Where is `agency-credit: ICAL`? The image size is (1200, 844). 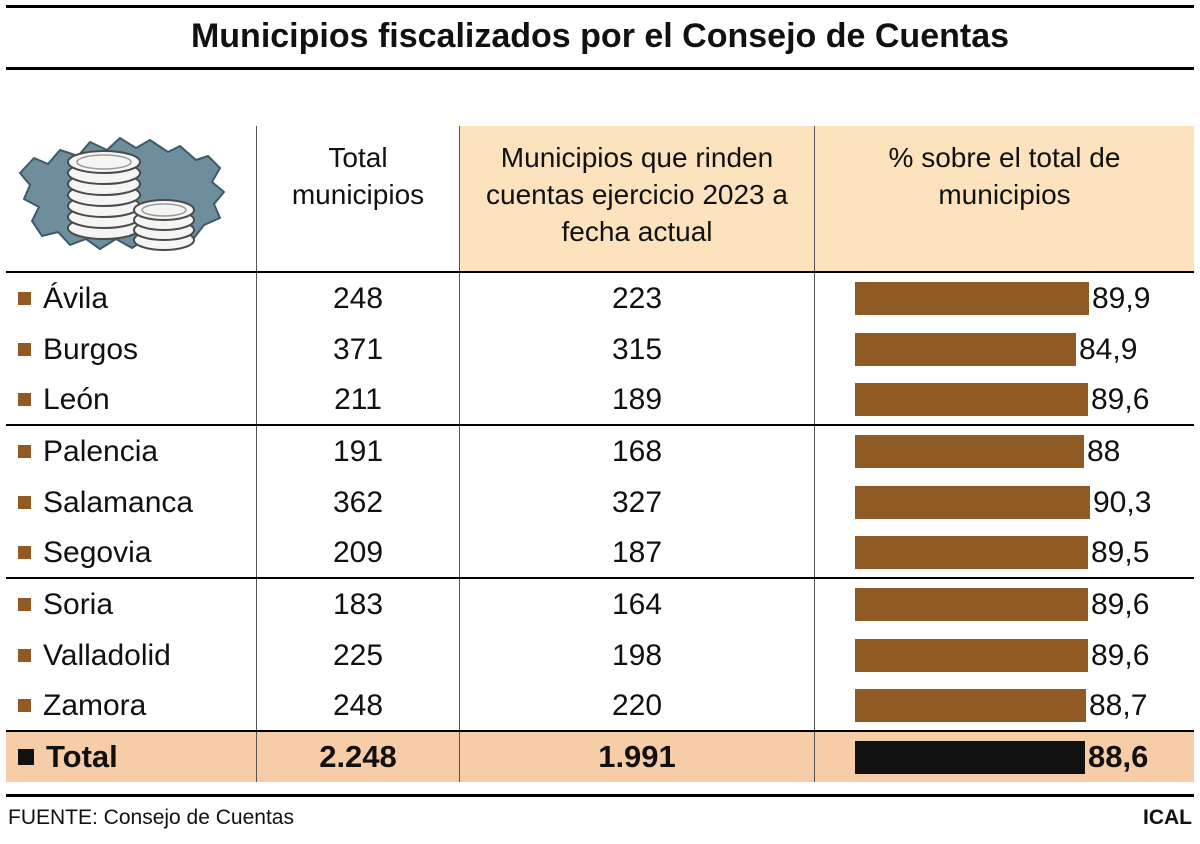 agency-credit: ICAL is located at coordinates (1167, 817).